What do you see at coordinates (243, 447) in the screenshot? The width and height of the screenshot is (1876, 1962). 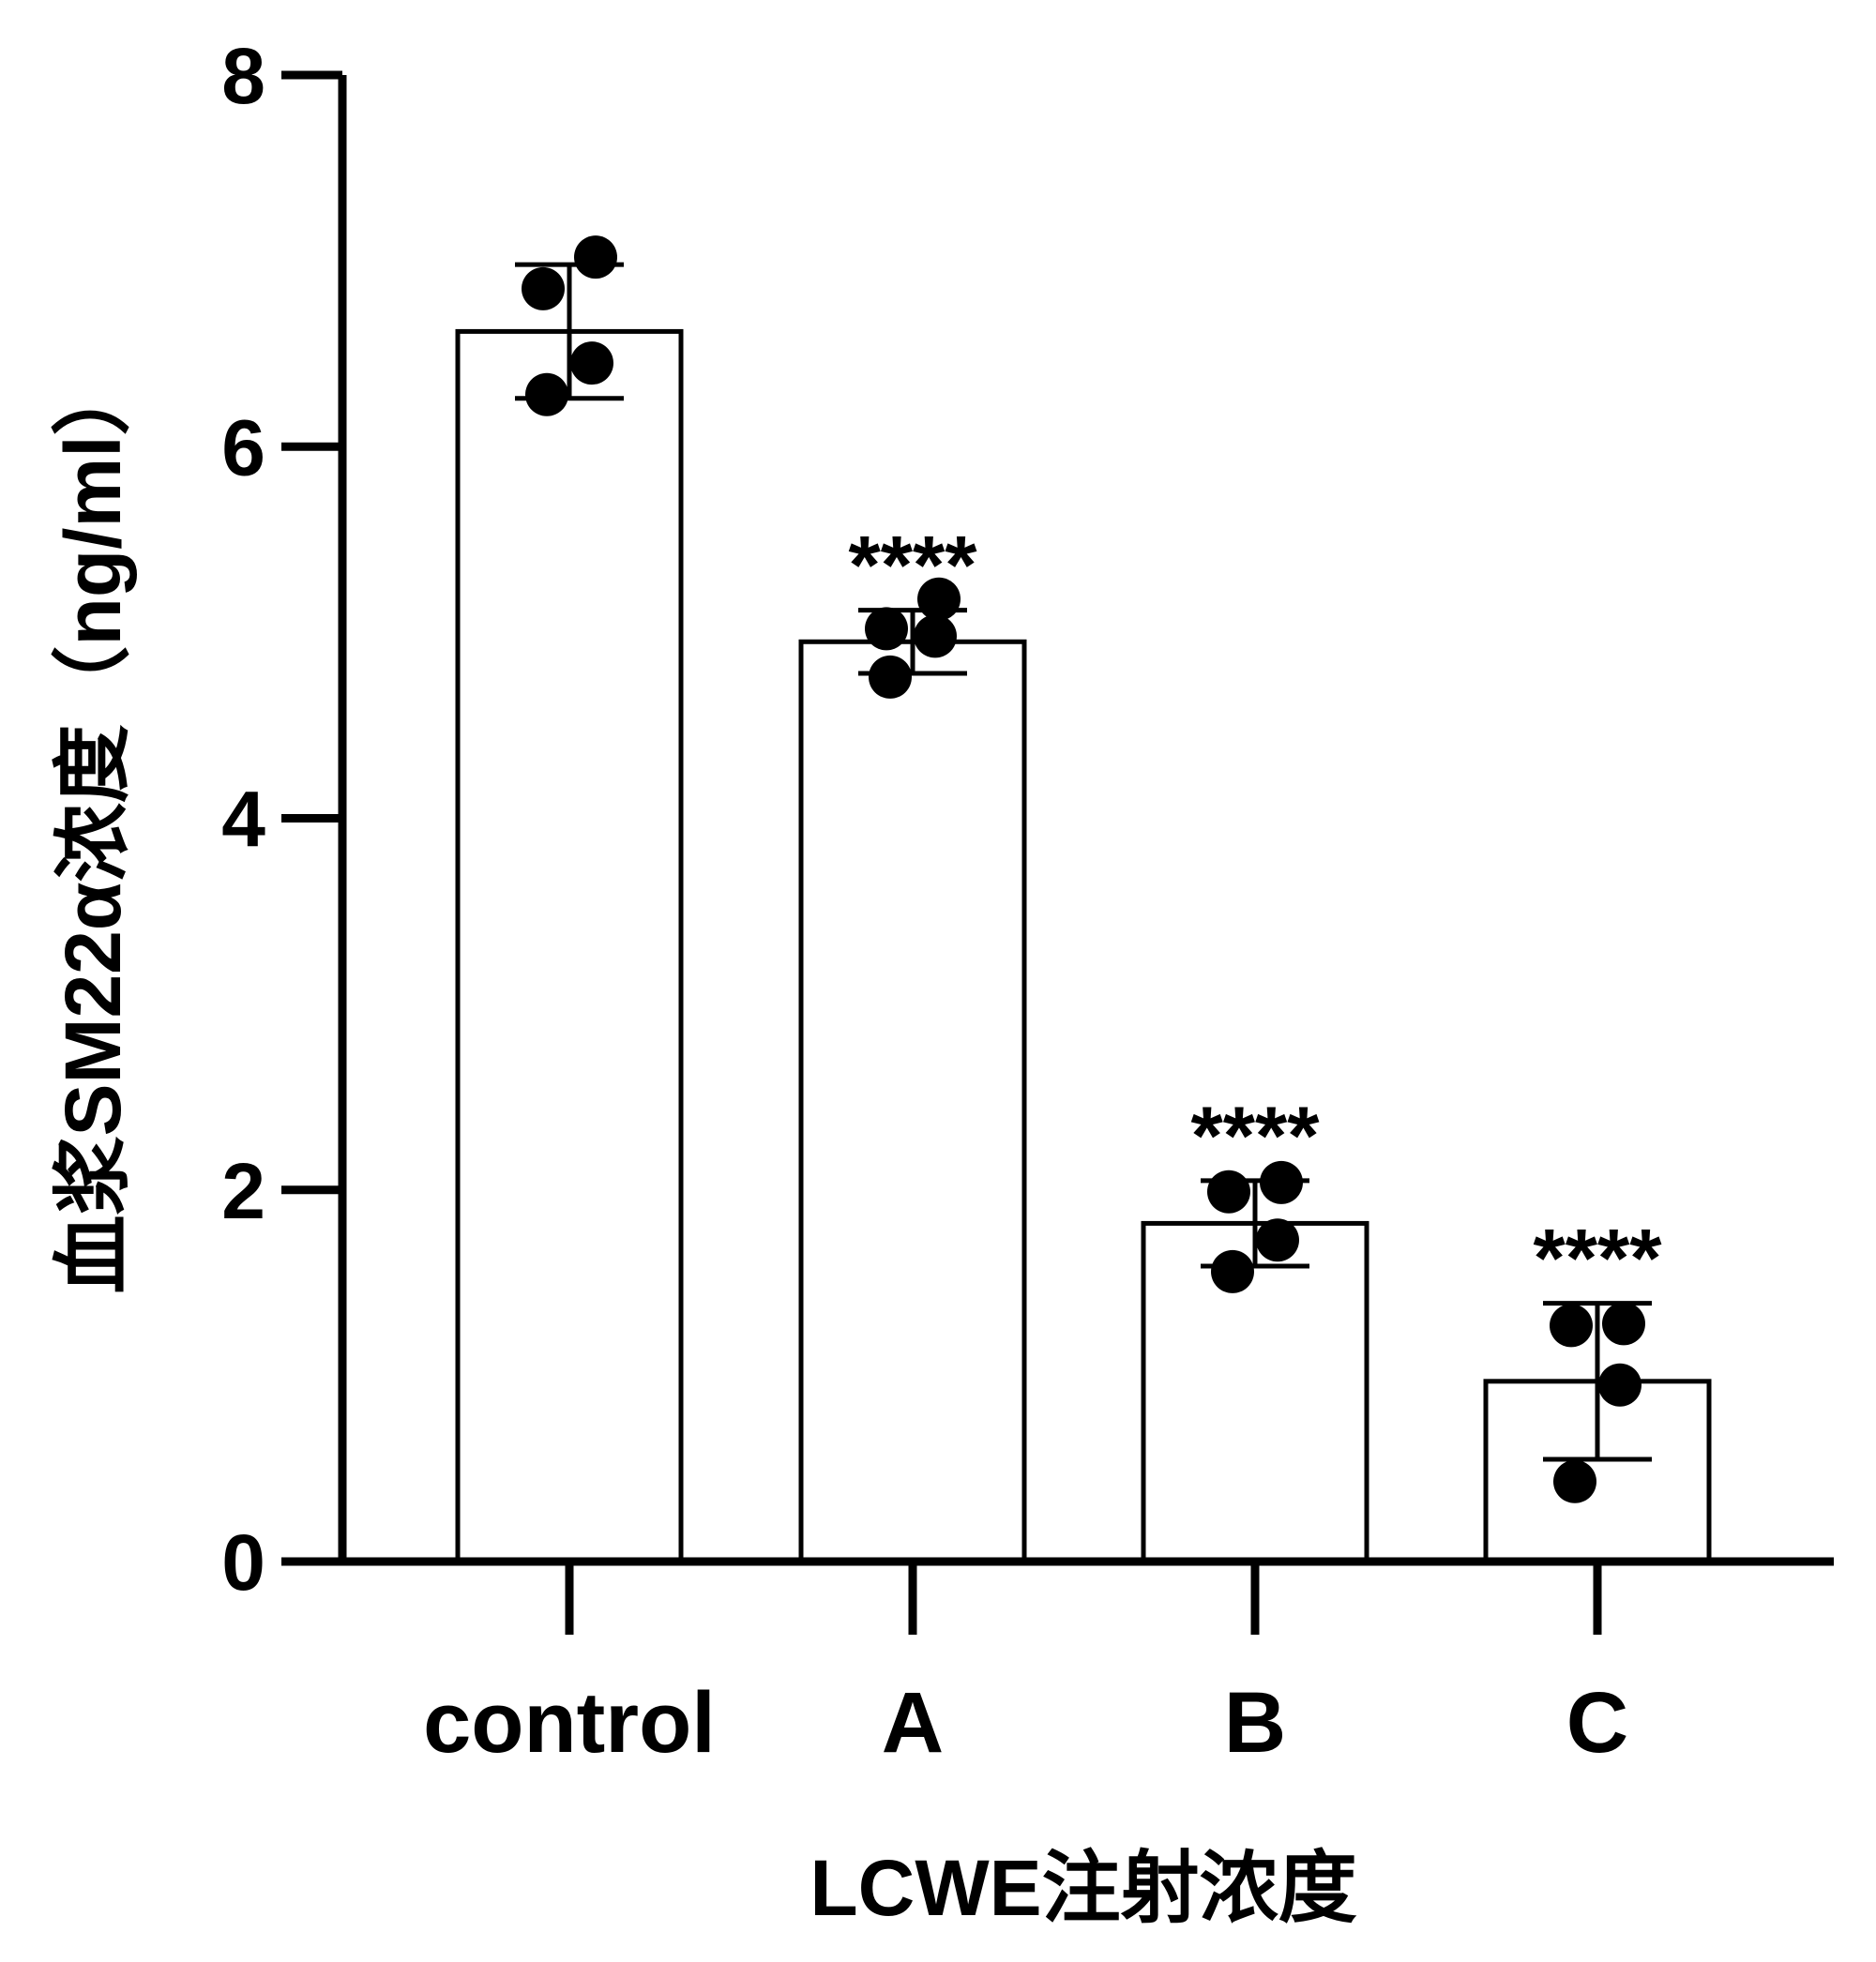 I see `y-tick-label-6: 6` at bounding box center [243, 447].